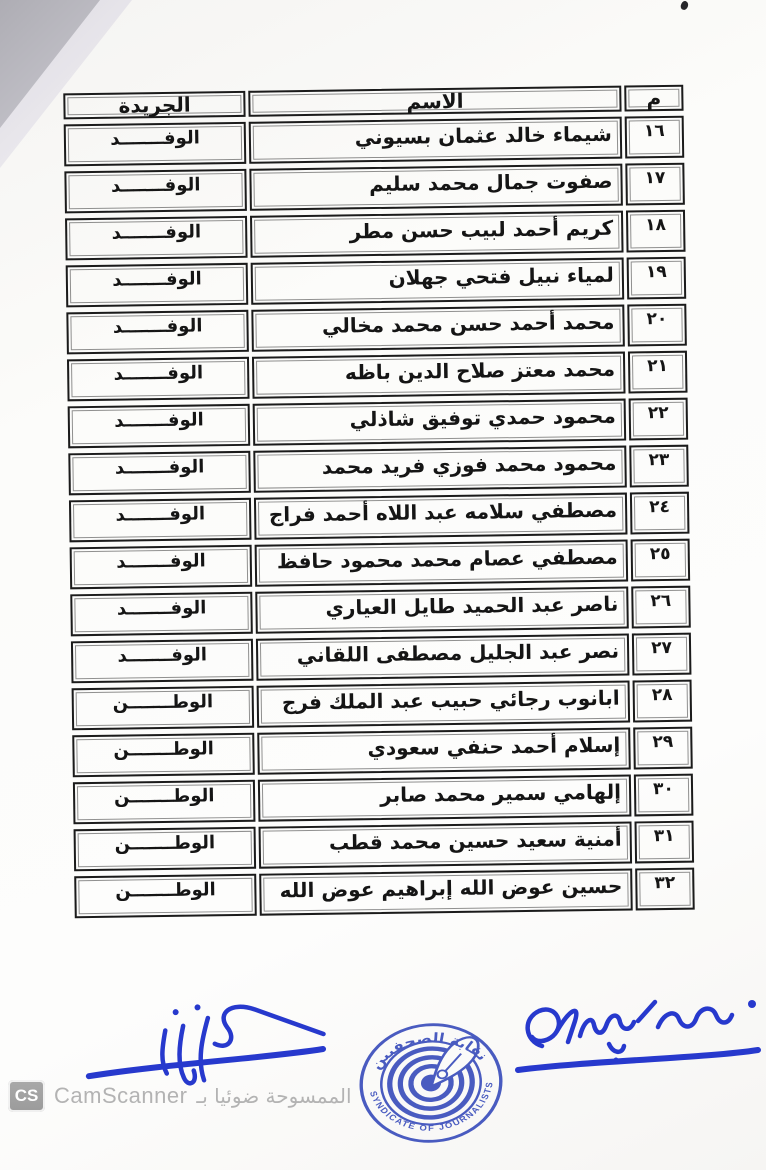 This screenshot has height=1170, width=766. What do you see at coordinates (443, 657) in the screenshot?
I see `member-name: نصر عبد الجليل مصطفى اللقاني` at bounding box center [443, 657].